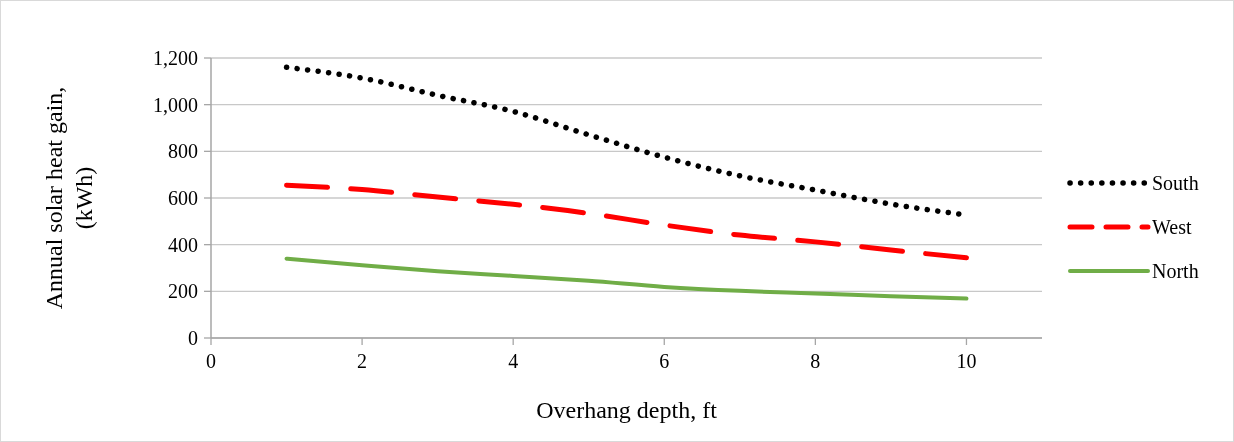 This screenshot has height=442, width=1234. Describe the element at coordinates (626, 278) in the screenshot. I see `line-series` at that location.